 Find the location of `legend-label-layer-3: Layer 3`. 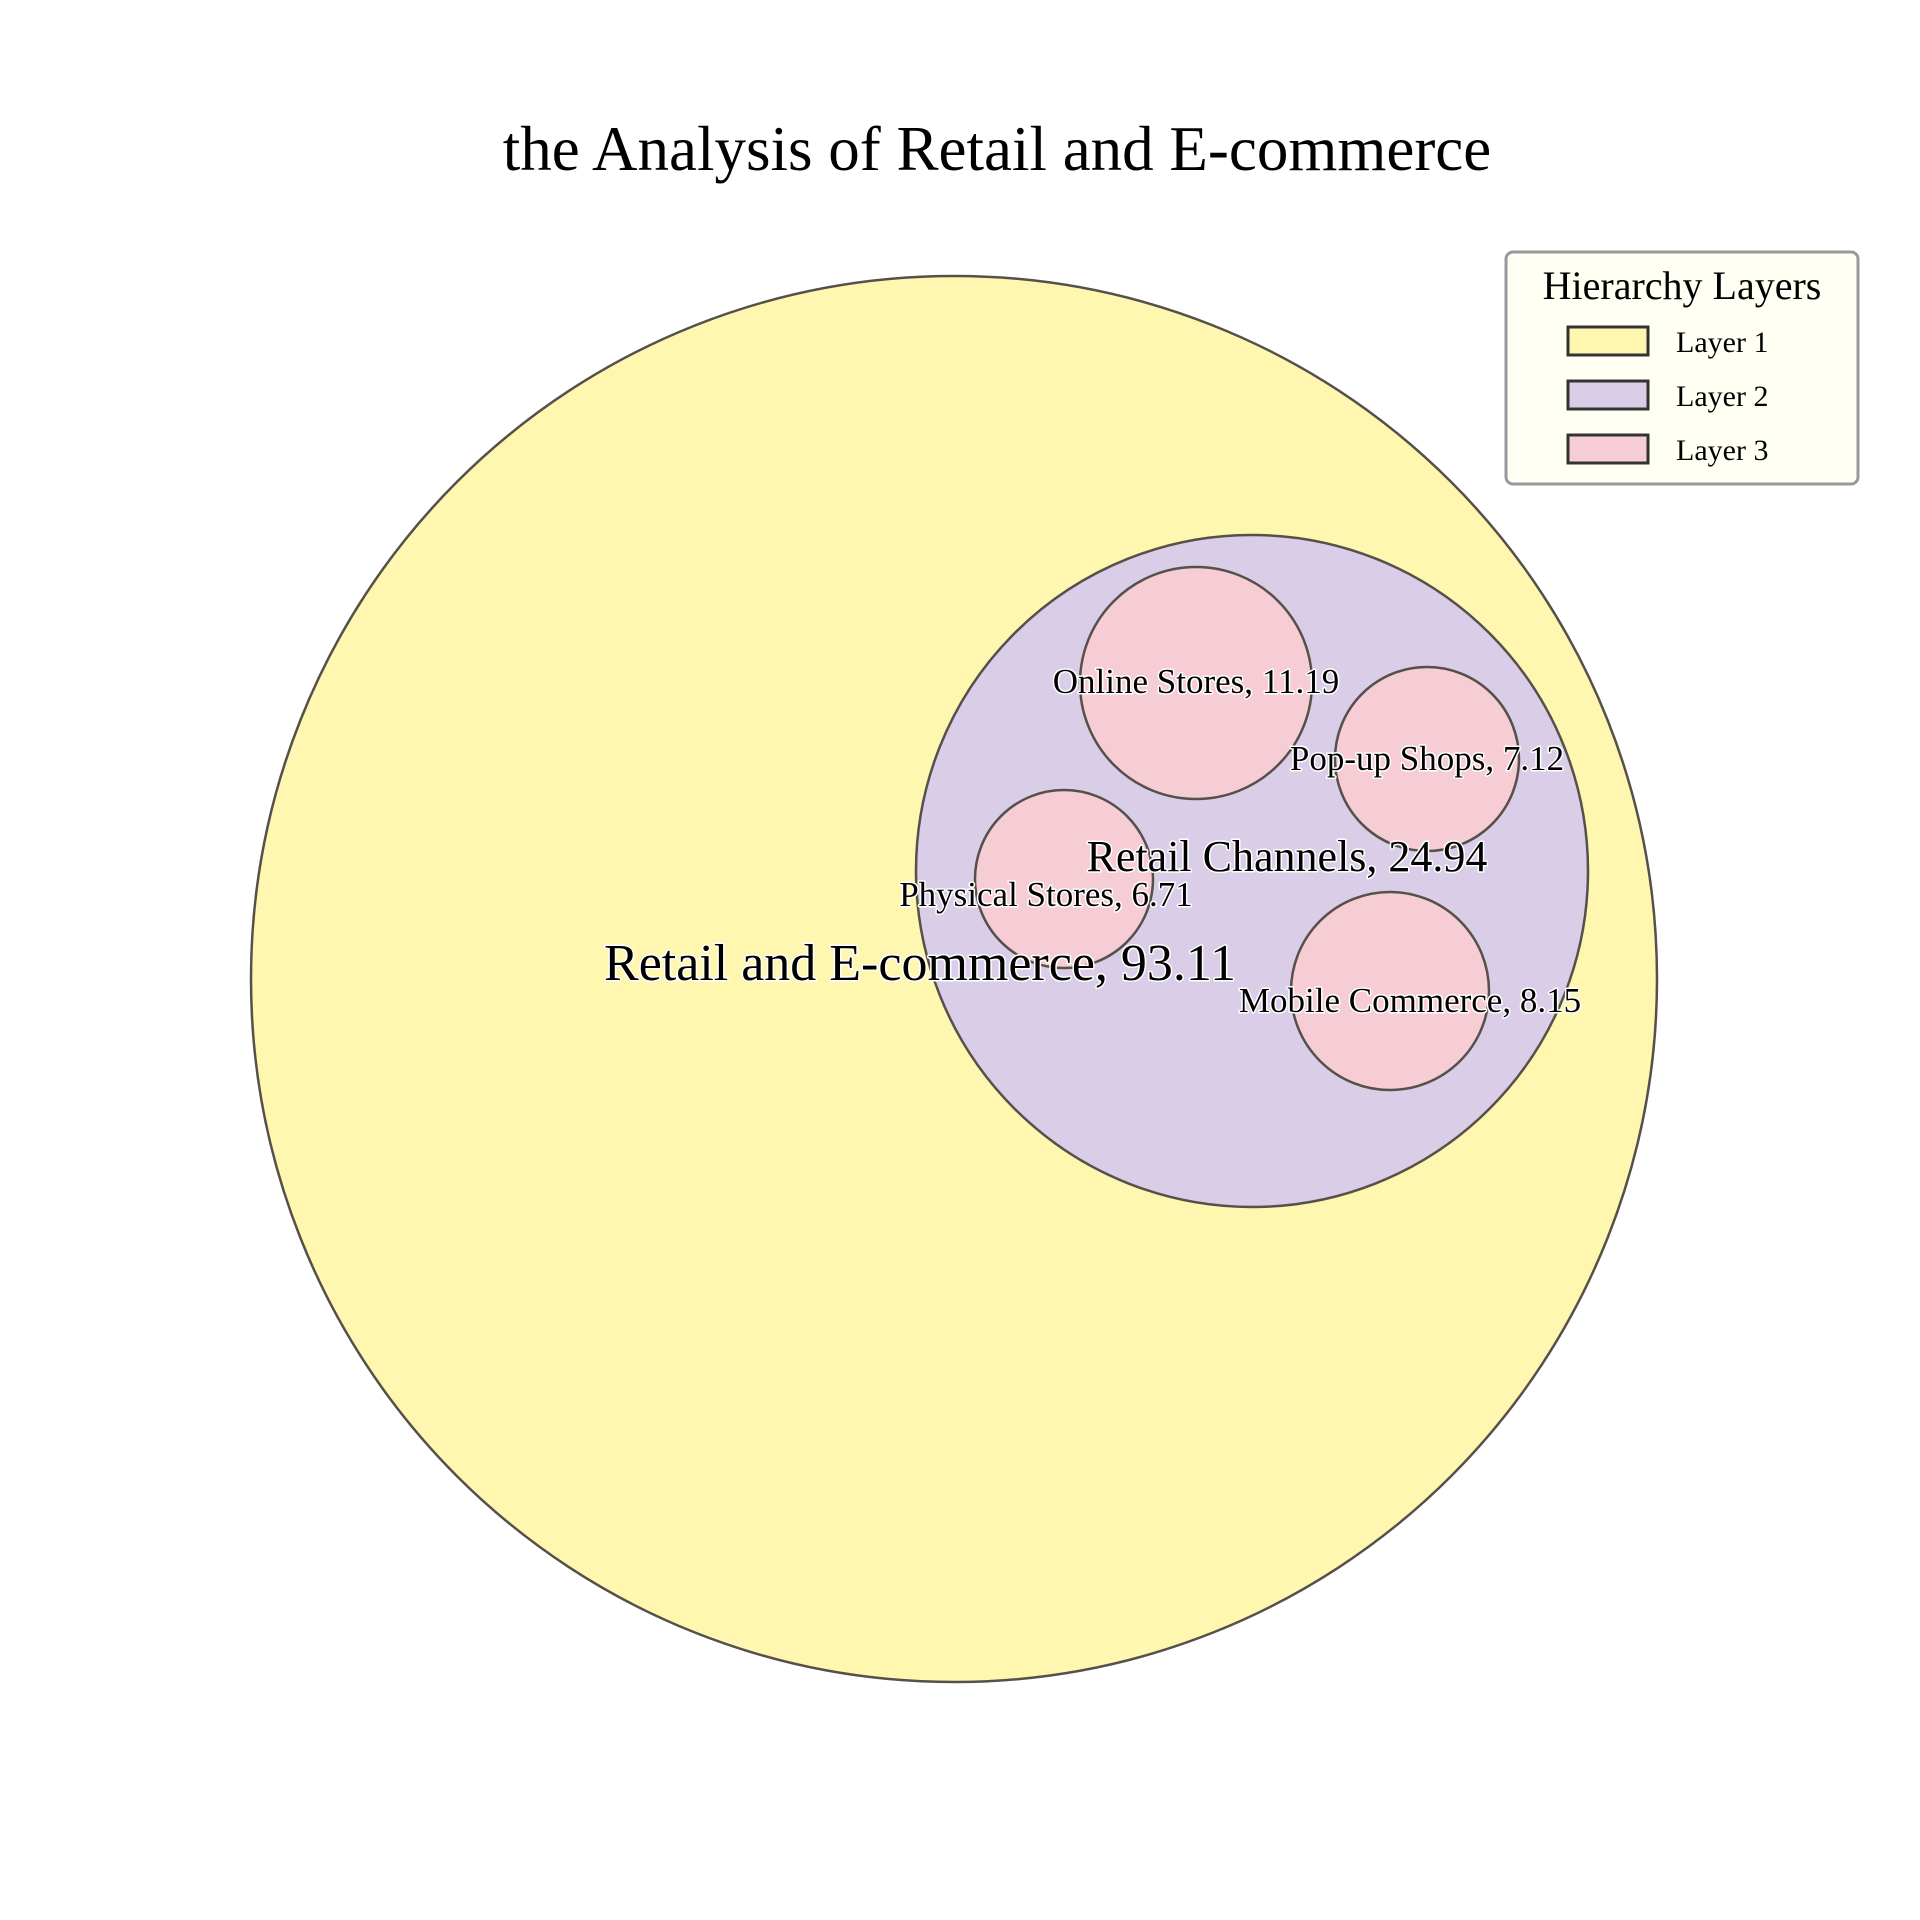

legend-label-layer-3: Layer 3 is located at coordinates (1722, 450).